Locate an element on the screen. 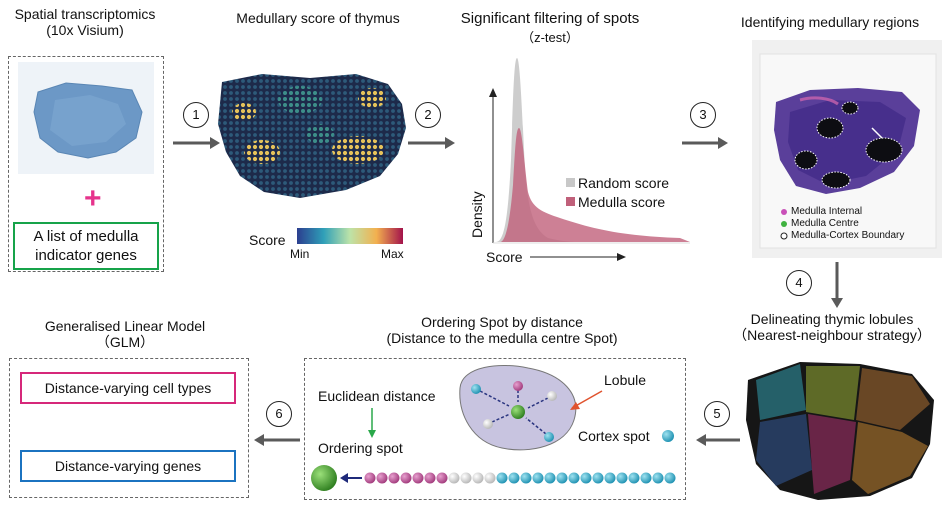  density-xlabel: Score is located at coordinates (504, 257).